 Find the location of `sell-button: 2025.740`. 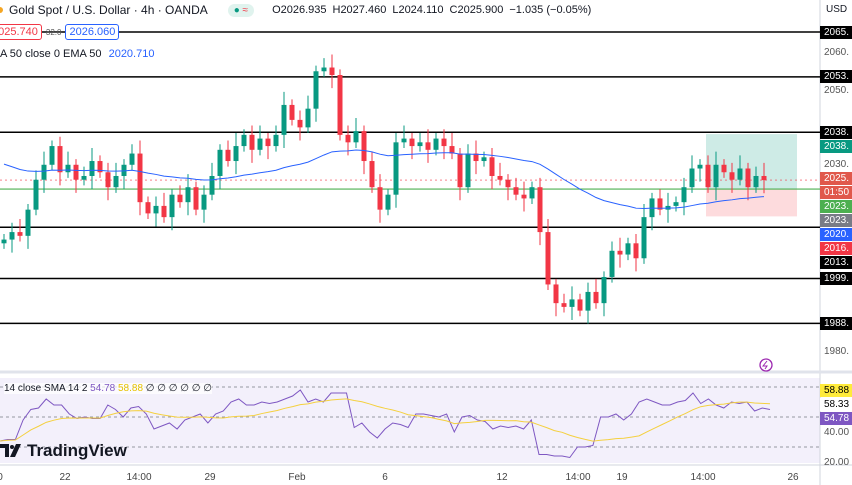

sell-button: 2025.740 is located at coordinates (21, 32).